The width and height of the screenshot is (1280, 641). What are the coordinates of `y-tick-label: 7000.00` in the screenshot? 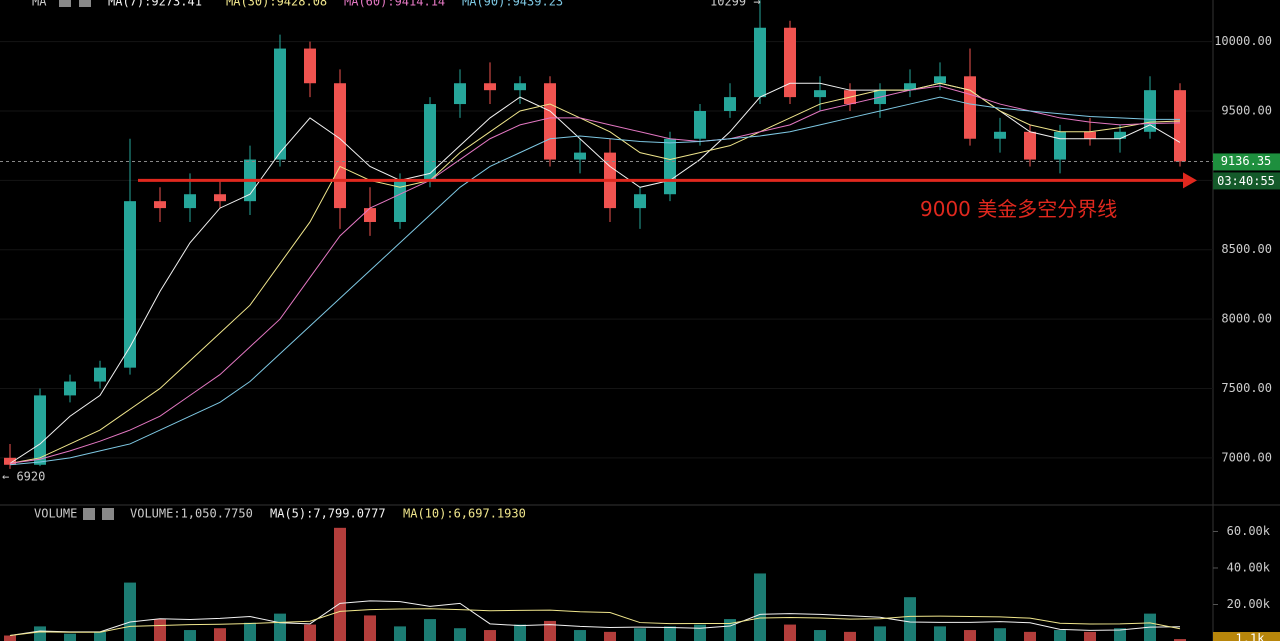 It's located at (1246, 457).